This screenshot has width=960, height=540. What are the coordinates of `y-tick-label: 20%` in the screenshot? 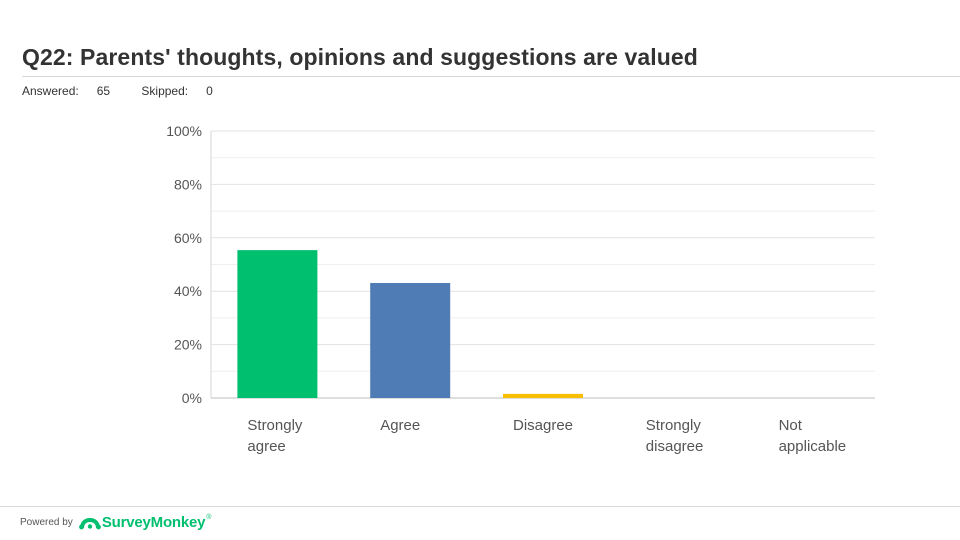 It's located at (188, 345).